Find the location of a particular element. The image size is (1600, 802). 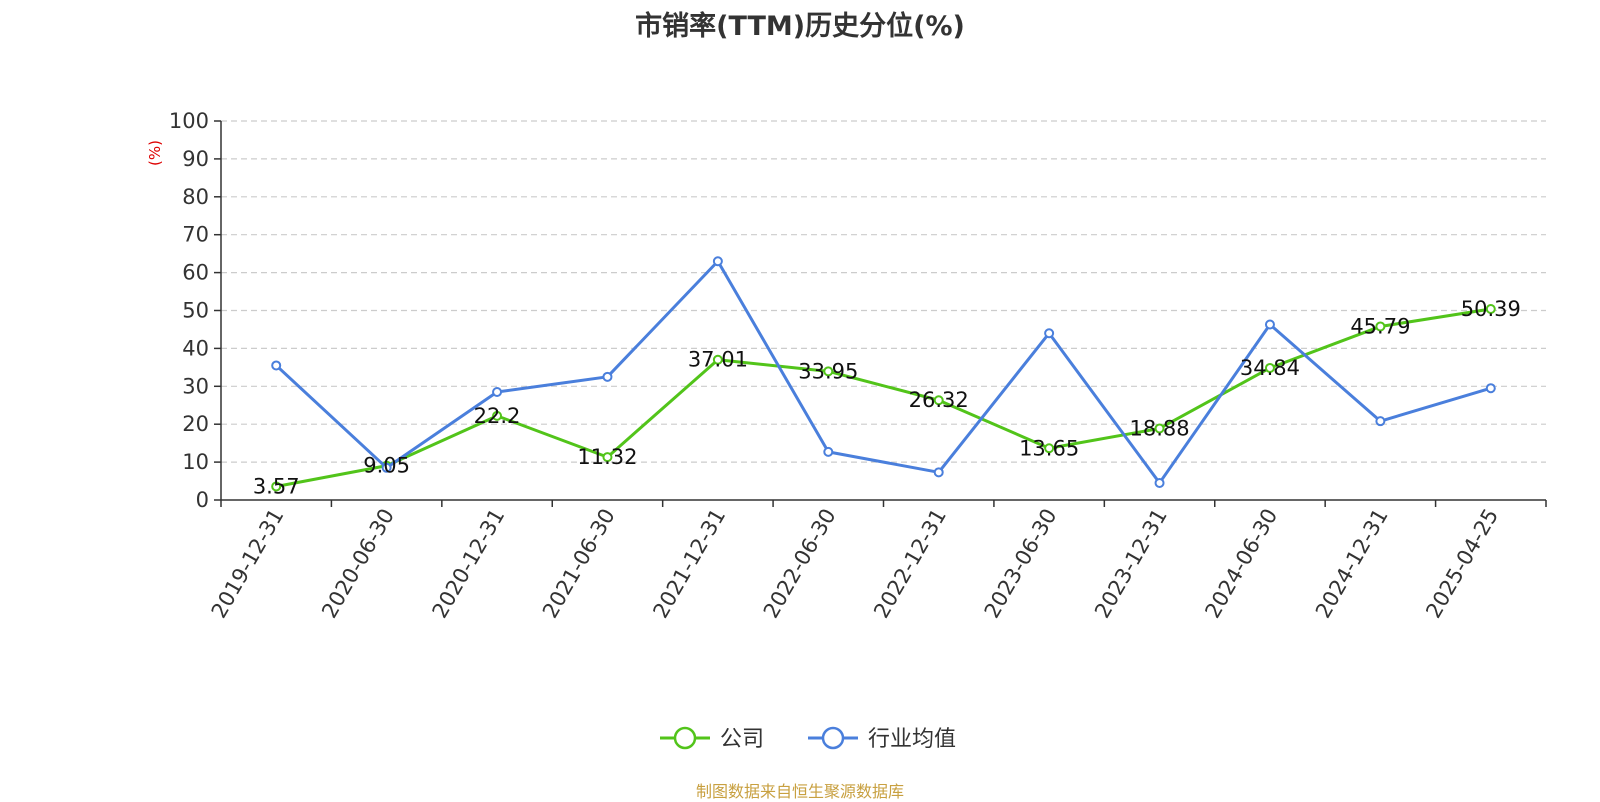

y-tick-label: 20 is located at coordinates (195, 424).